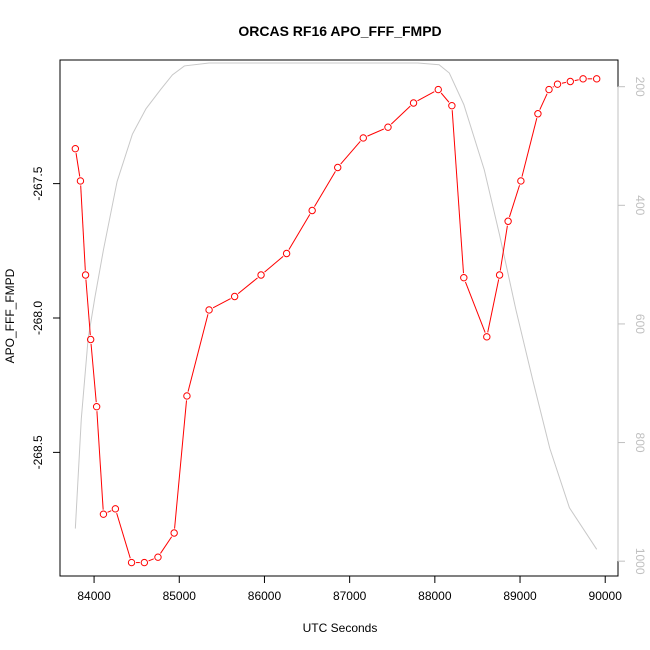 The width and height of the screenshot is (650, 650). What do you see at coordinates (180, 596) in the screenshot?
I see `x-tick-label: 85000` at bounding box center [180, 596].